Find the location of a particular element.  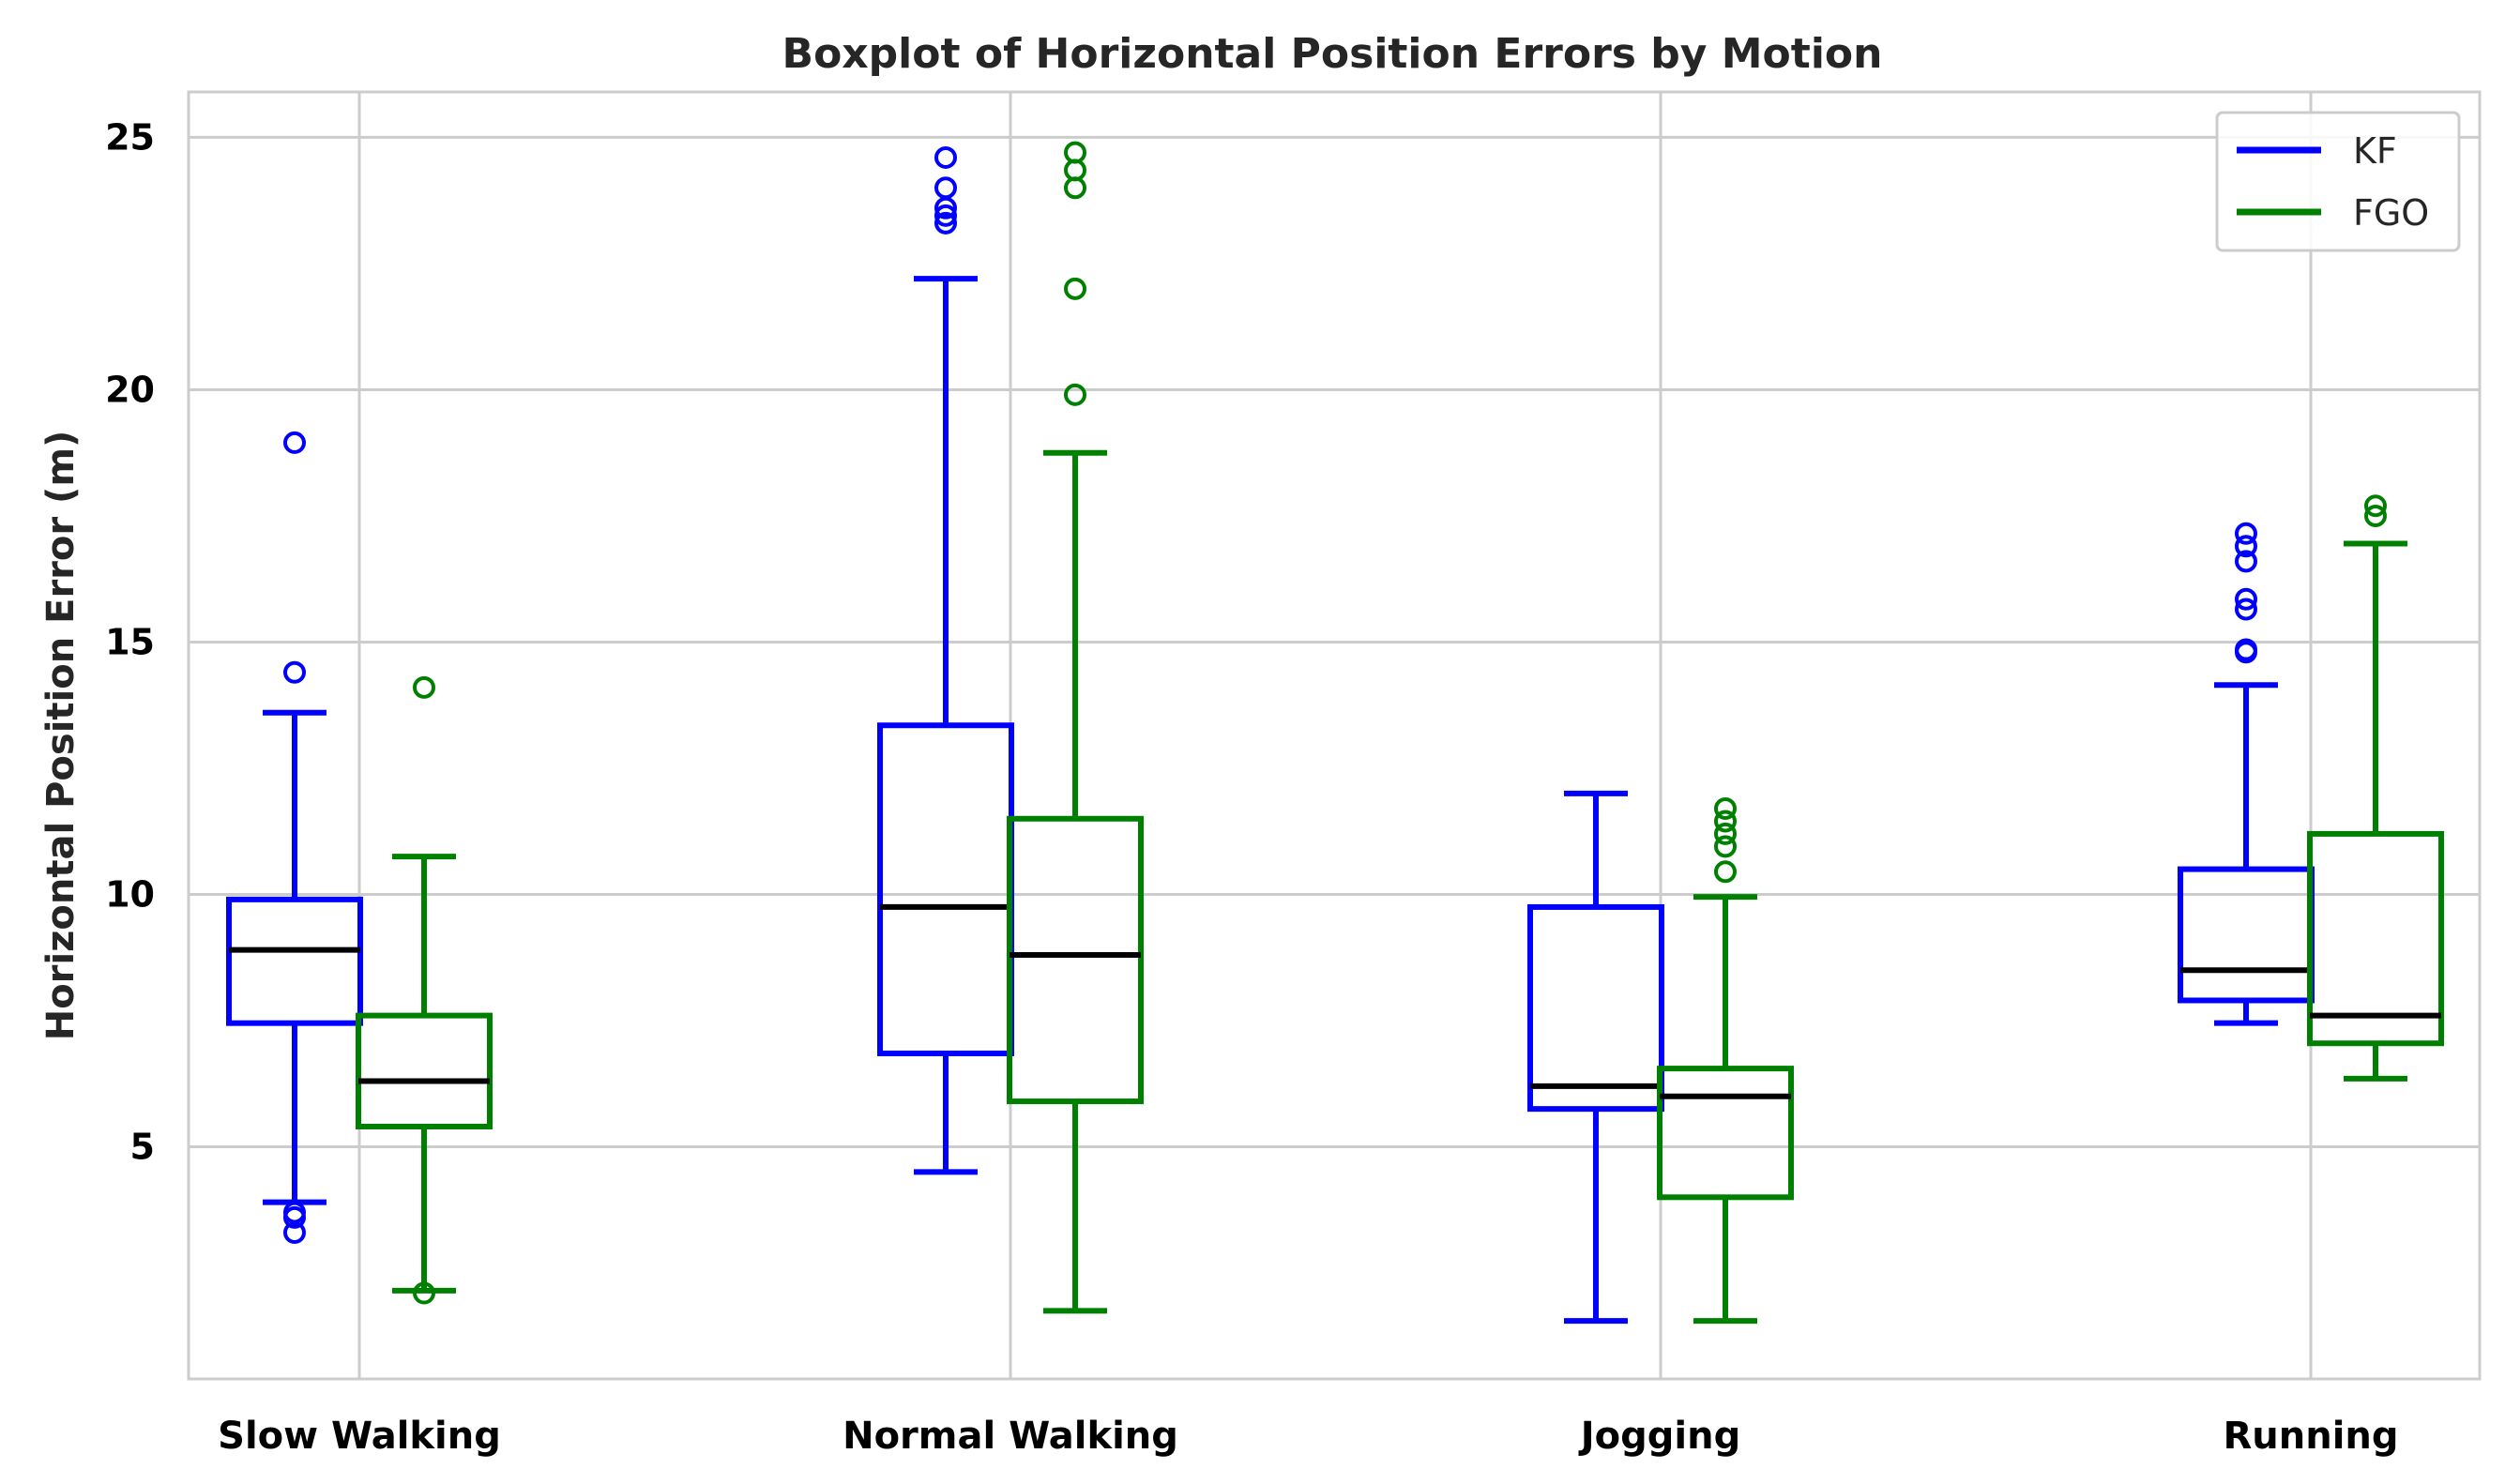

y-axis-ticks: 5 10 15 20 25 is located at coordinates (130, 641).